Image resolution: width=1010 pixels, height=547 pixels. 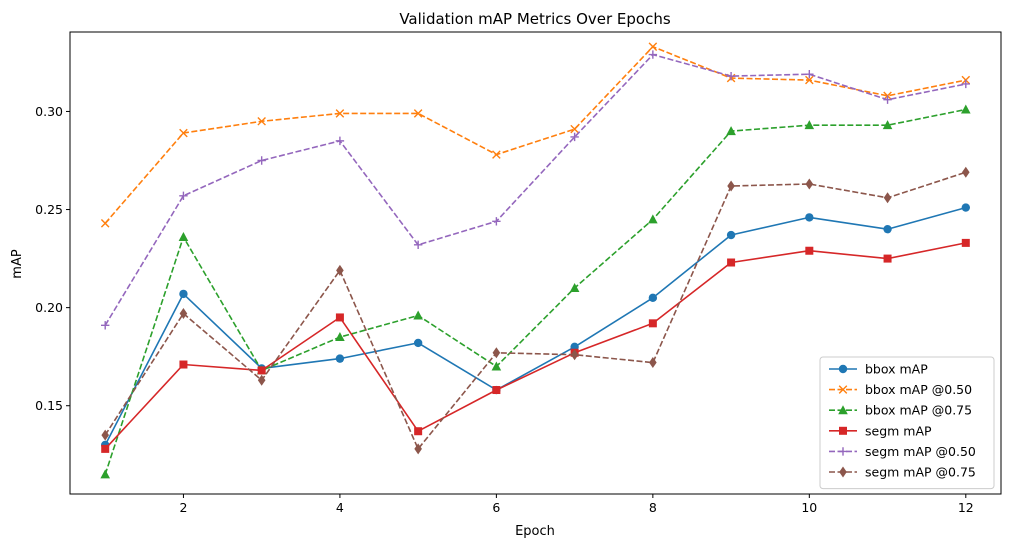 I want to click on legend-item: segm mAP @0.75, so click(x=902, y=472).